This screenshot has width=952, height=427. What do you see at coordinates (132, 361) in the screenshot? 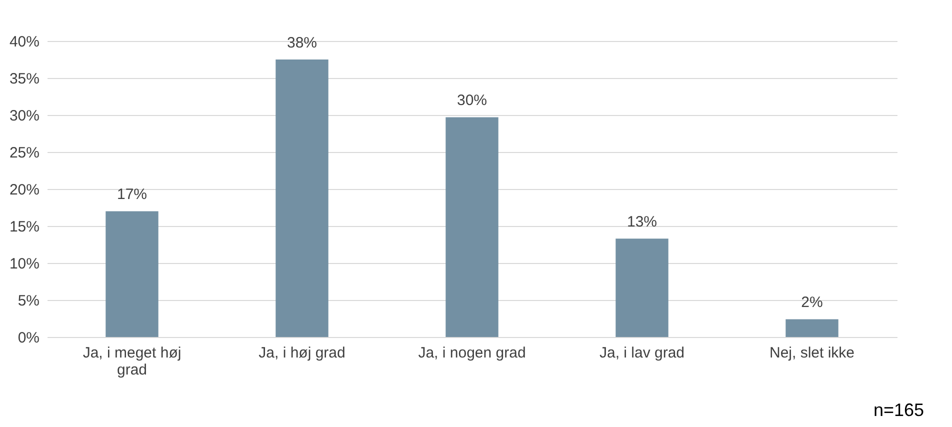
I see `x-tick-label: Ja, i meget høj grad` at bounding box center [132, 361].